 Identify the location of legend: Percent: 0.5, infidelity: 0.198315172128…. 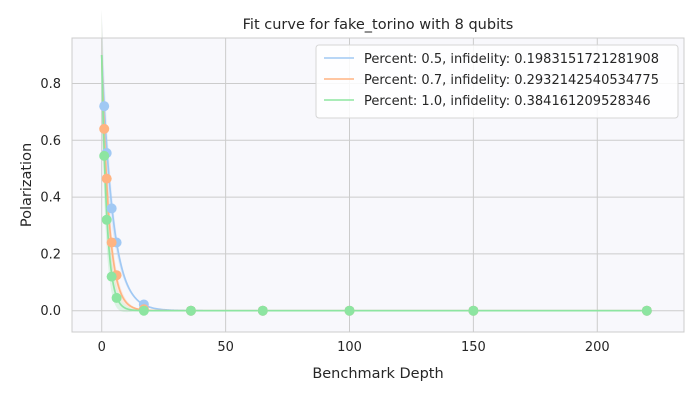
(497, 81).